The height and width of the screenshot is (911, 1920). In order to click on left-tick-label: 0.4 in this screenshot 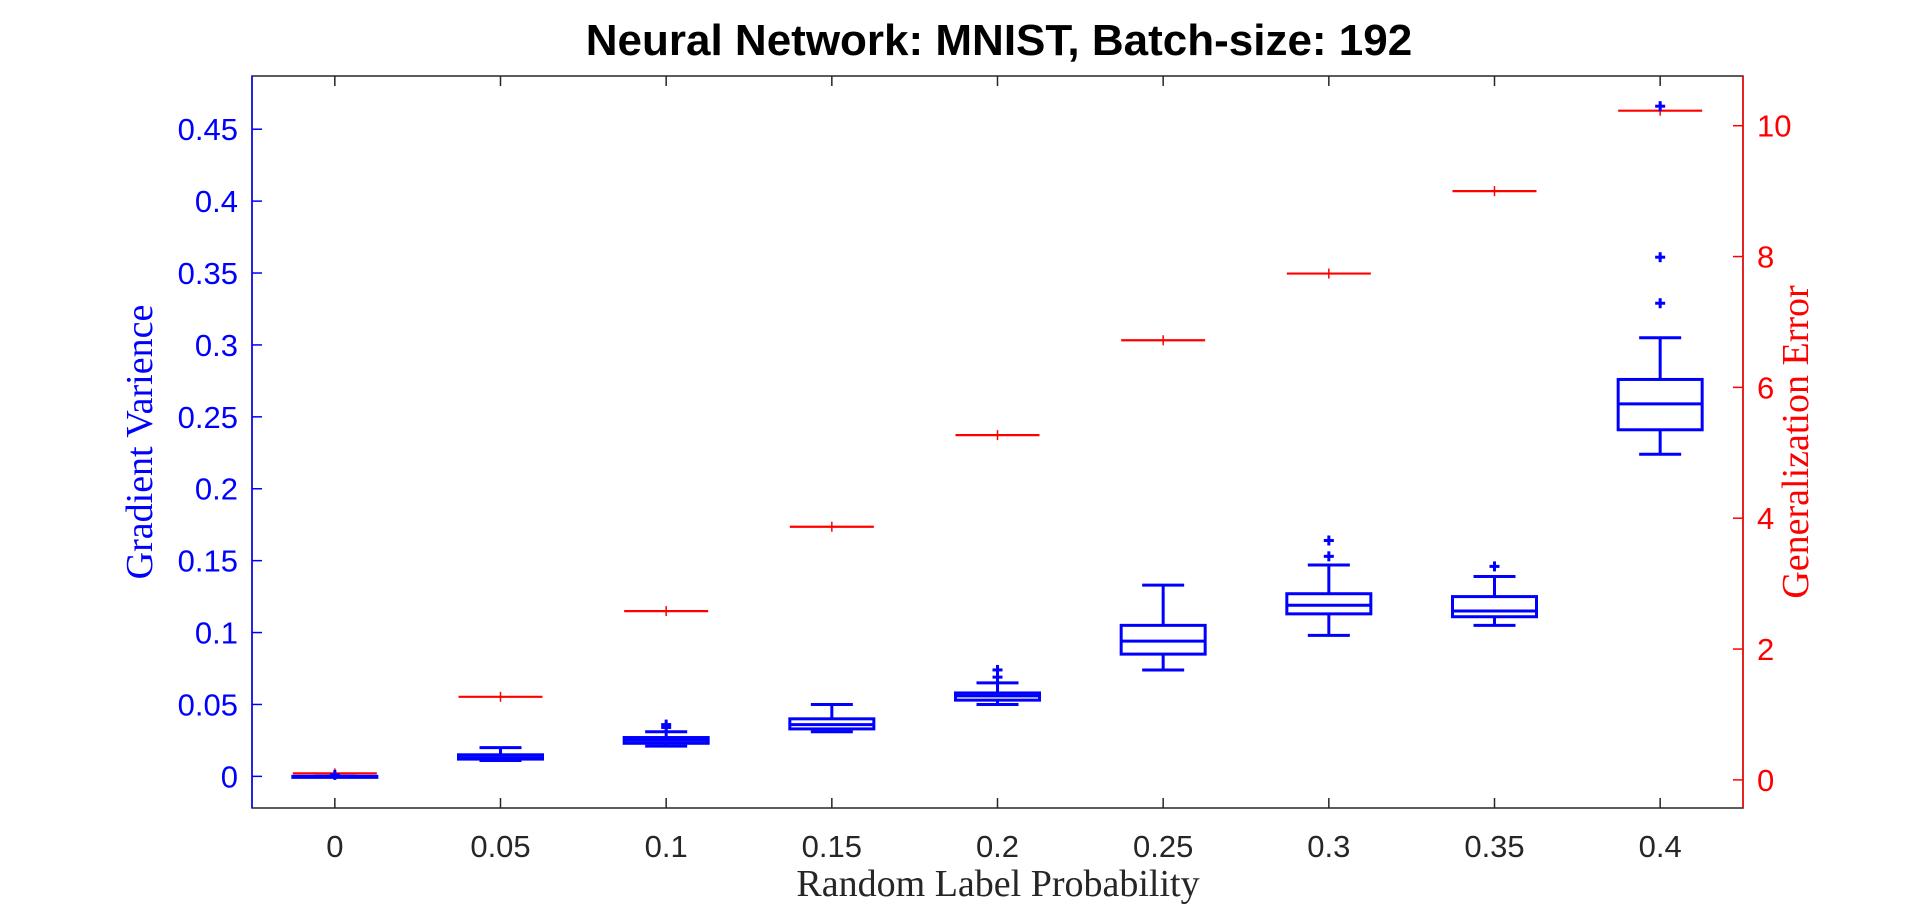, I will do `click(216, 201)`.